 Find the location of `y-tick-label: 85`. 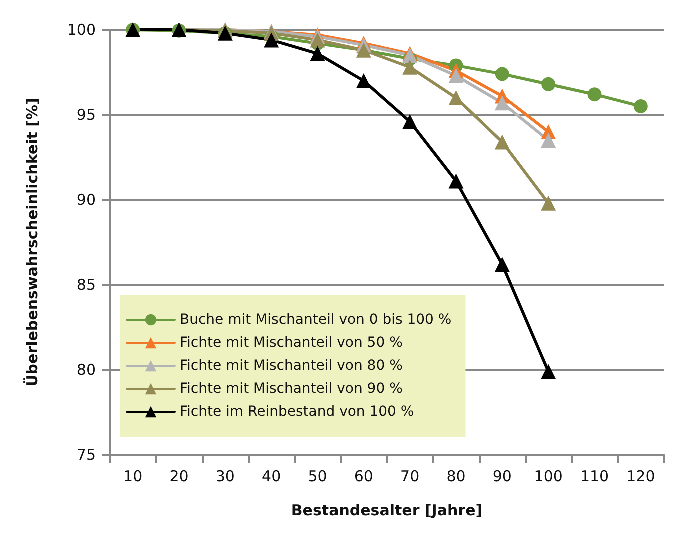

y-tick-label: 85 is located at coordinates (86, 285).